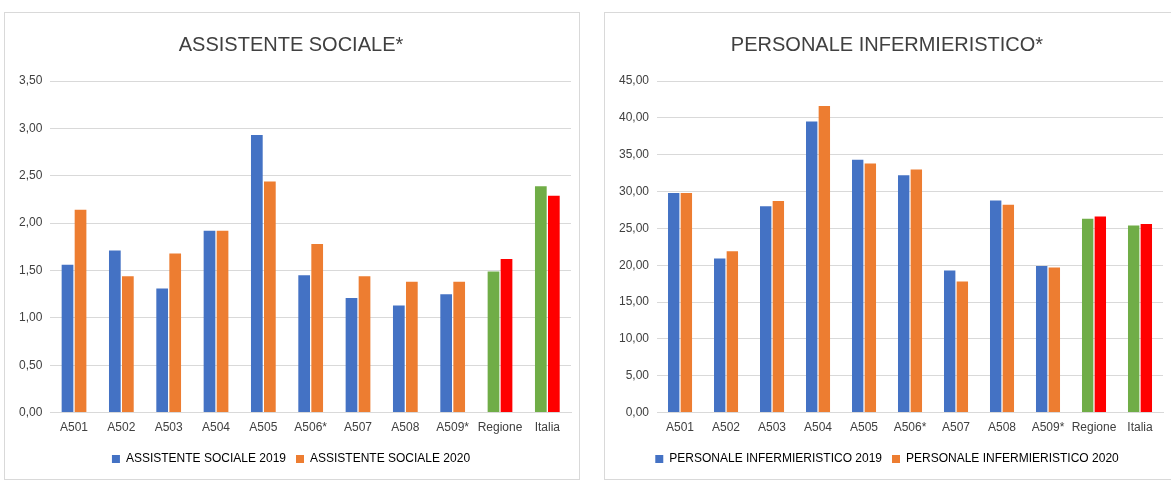 Image resolution: width=1171 pixels, height=484 pixels. I want to click on y-tick-label: 35,00, so click(634, 154).